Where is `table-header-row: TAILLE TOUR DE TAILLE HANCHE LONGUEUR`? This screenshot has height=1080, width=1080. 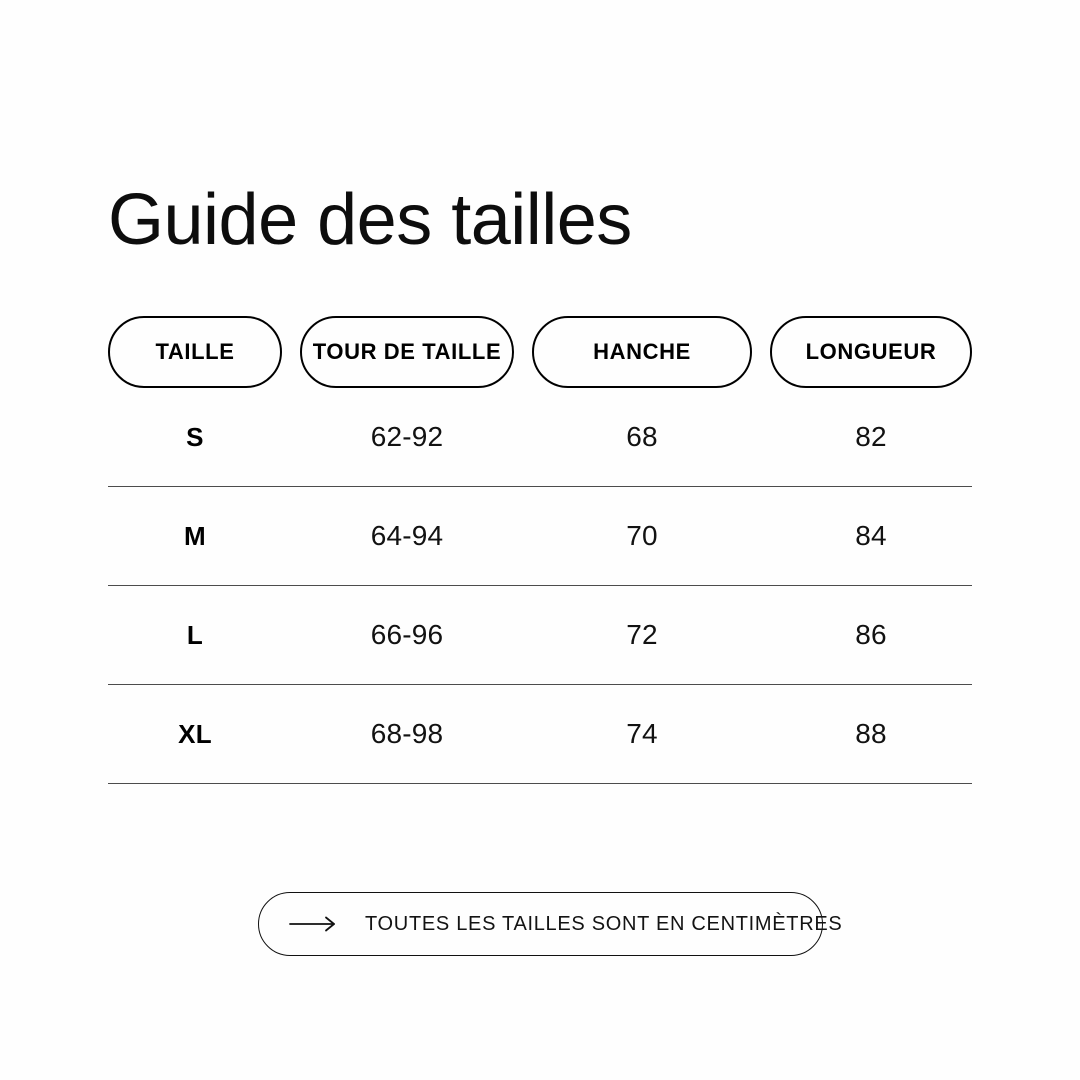 table-header-row: TAILLE TOUR DE TAILLE HANCHE LONGUEUR is located at coordinates (540, 352).